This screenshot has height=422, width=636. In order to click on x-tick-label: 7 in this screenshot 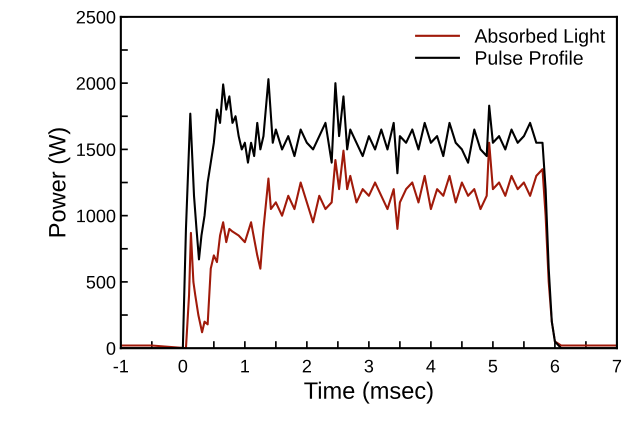, I will do `click(617, 366)`.